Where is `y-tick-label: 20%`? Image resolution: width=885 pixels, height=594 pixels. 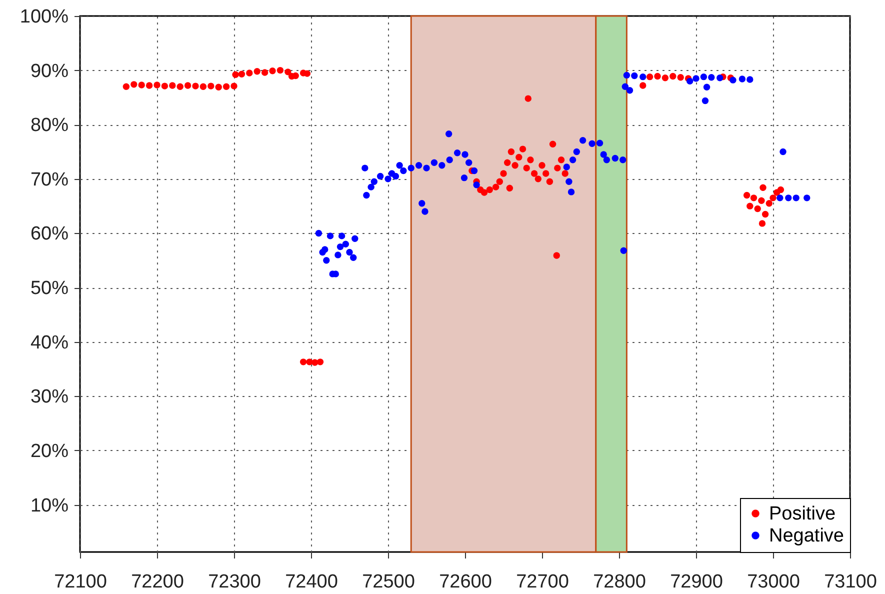
y-tick-label: 20% is located at coordinates (49, 451).